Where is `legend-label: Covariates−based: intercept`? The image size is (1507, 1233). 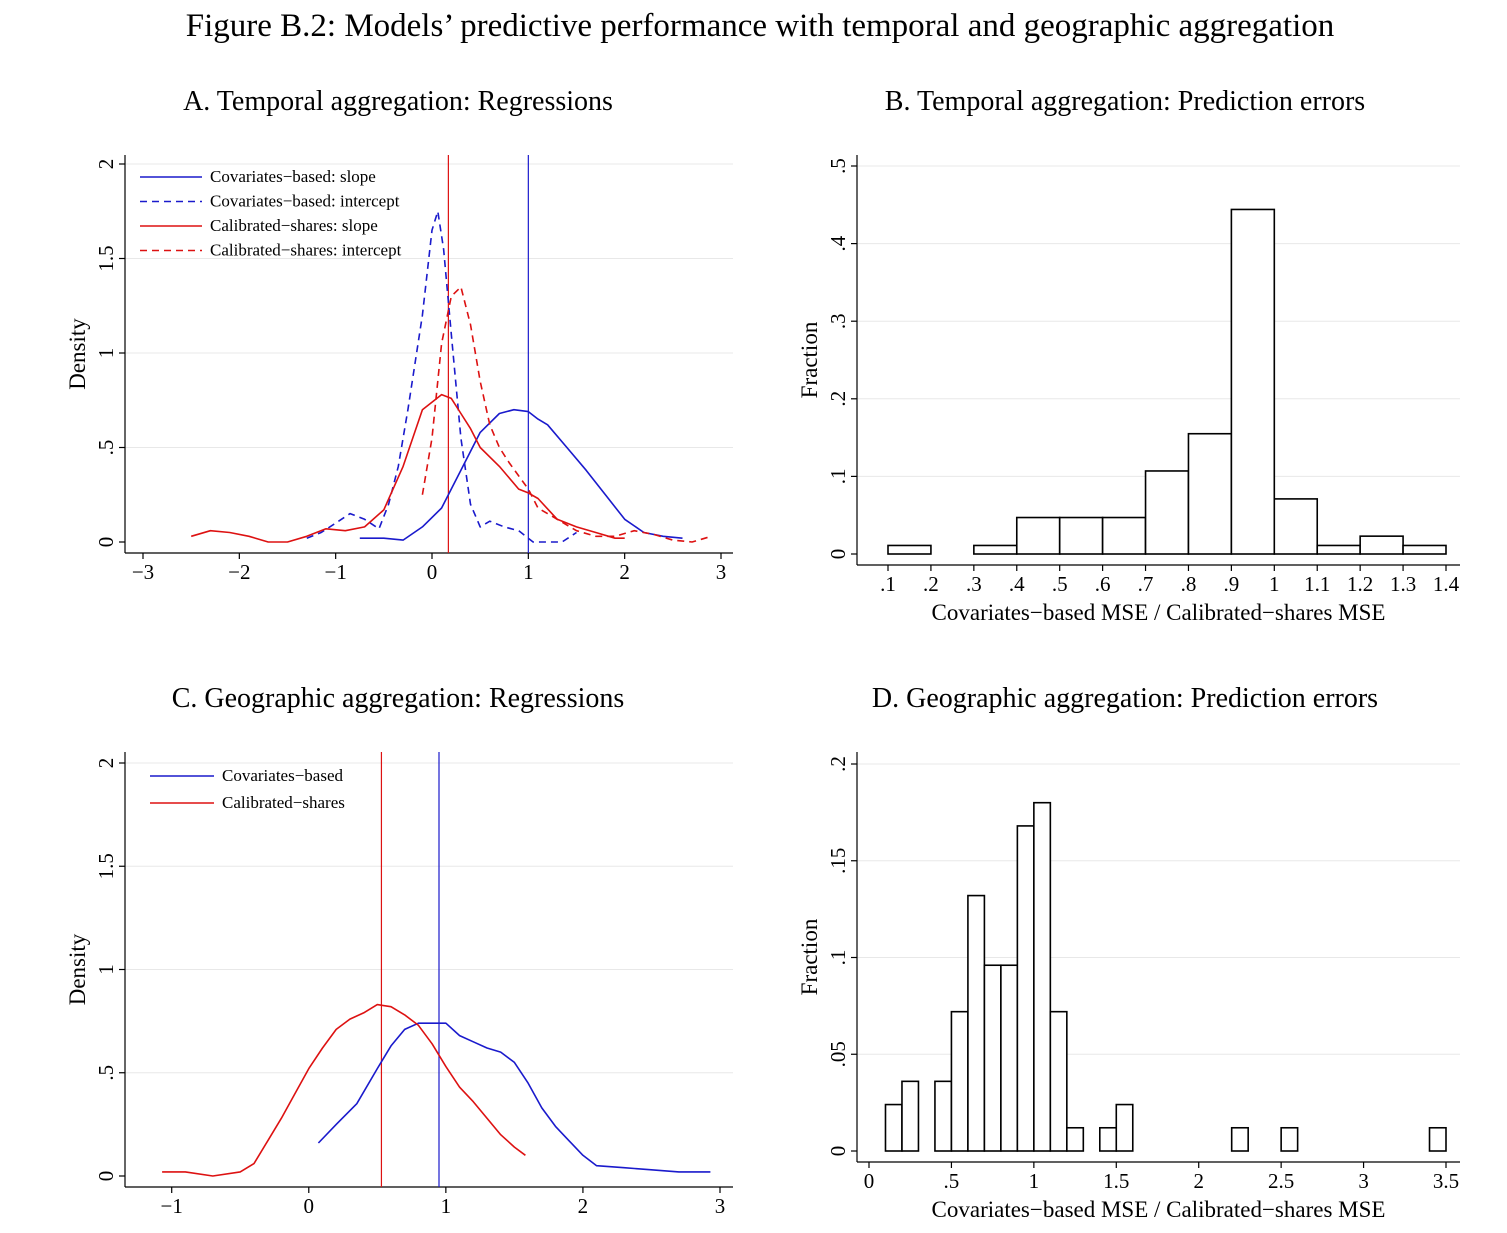
legend-label: Covariates−based: intercept is located at coordinates (305, 201).